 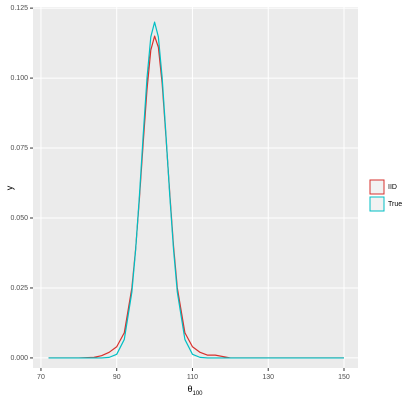 I want to click on x-tick-label: 70, so click(x=41, y=377).